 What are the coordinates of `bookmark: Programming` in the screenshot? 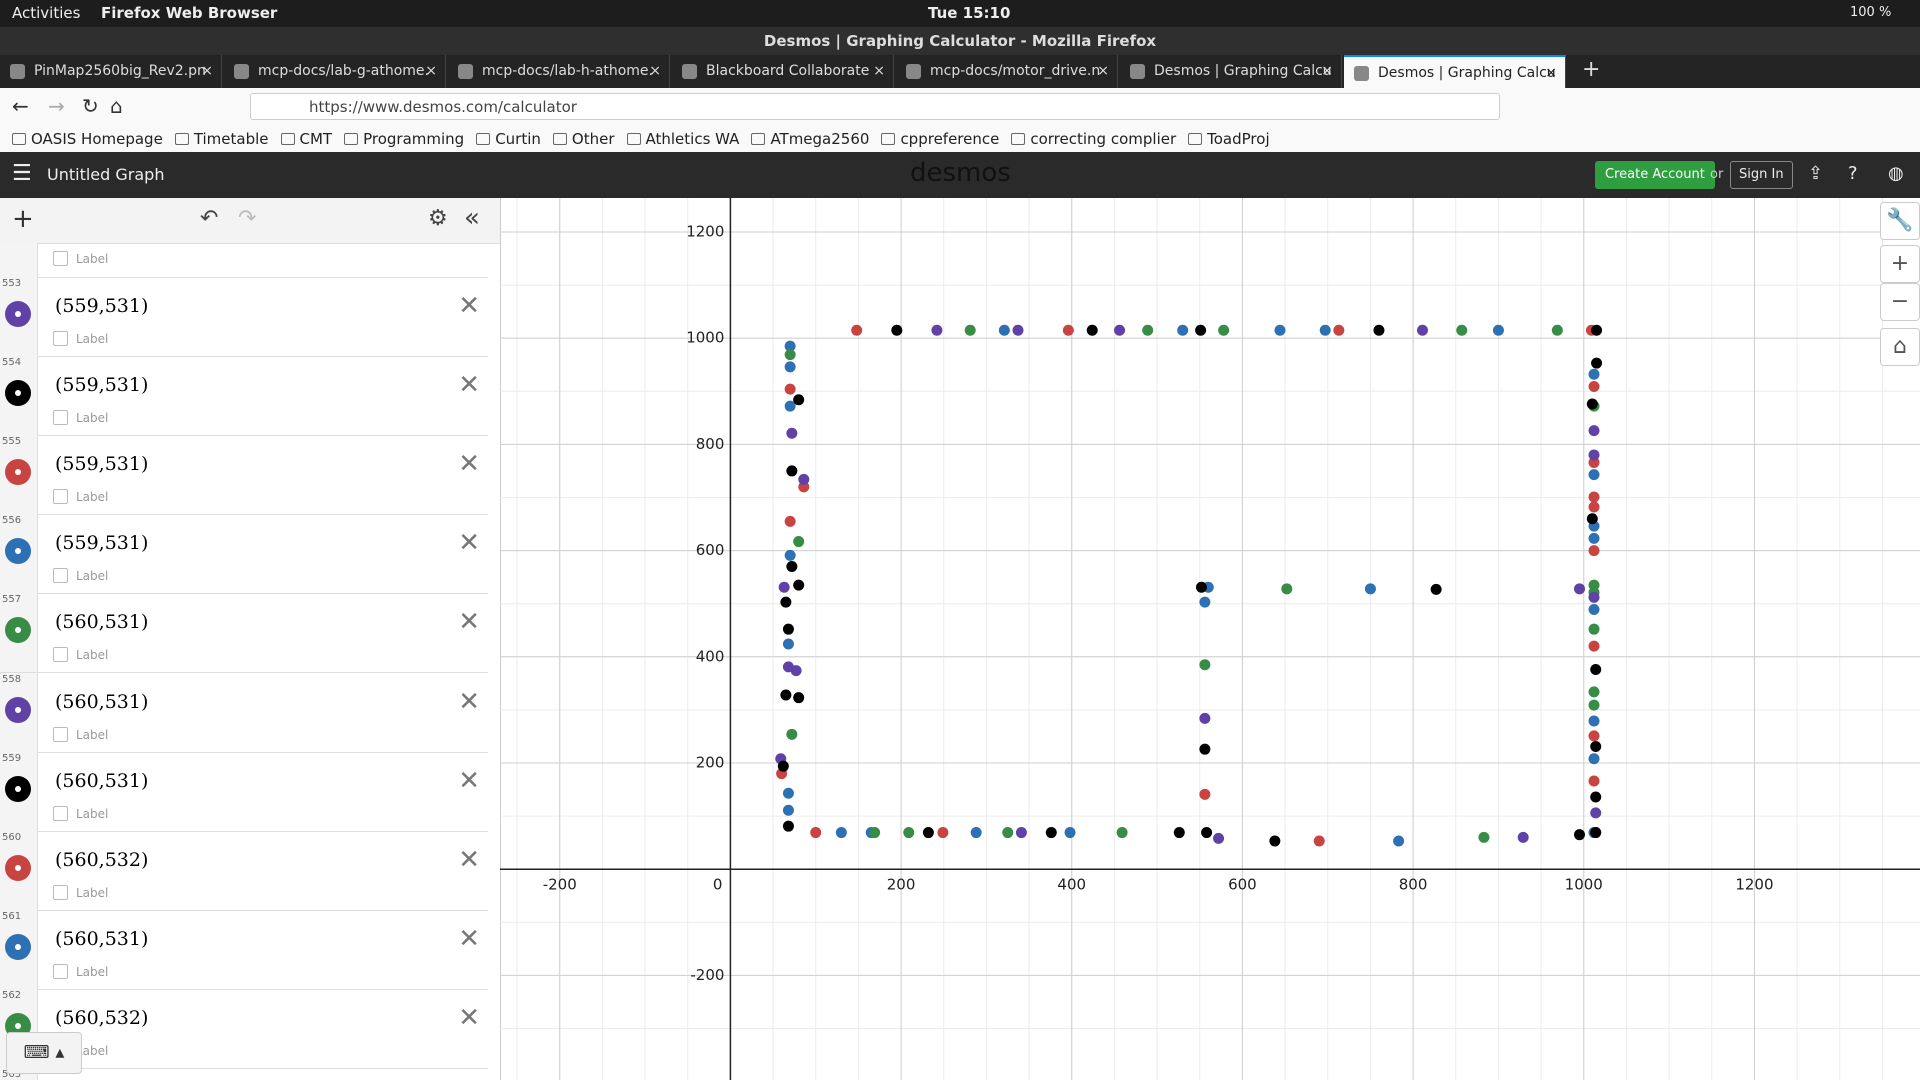 It's located at (404, 139).